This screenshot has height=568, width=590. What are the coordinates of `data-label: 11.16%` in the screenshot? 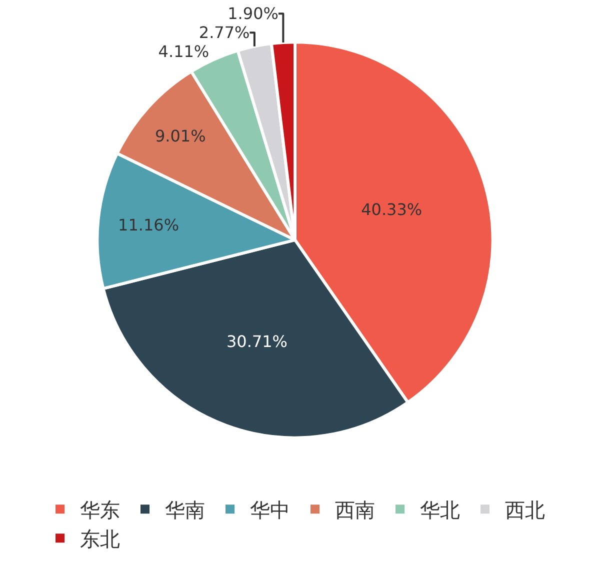 It's located at (149, 224).